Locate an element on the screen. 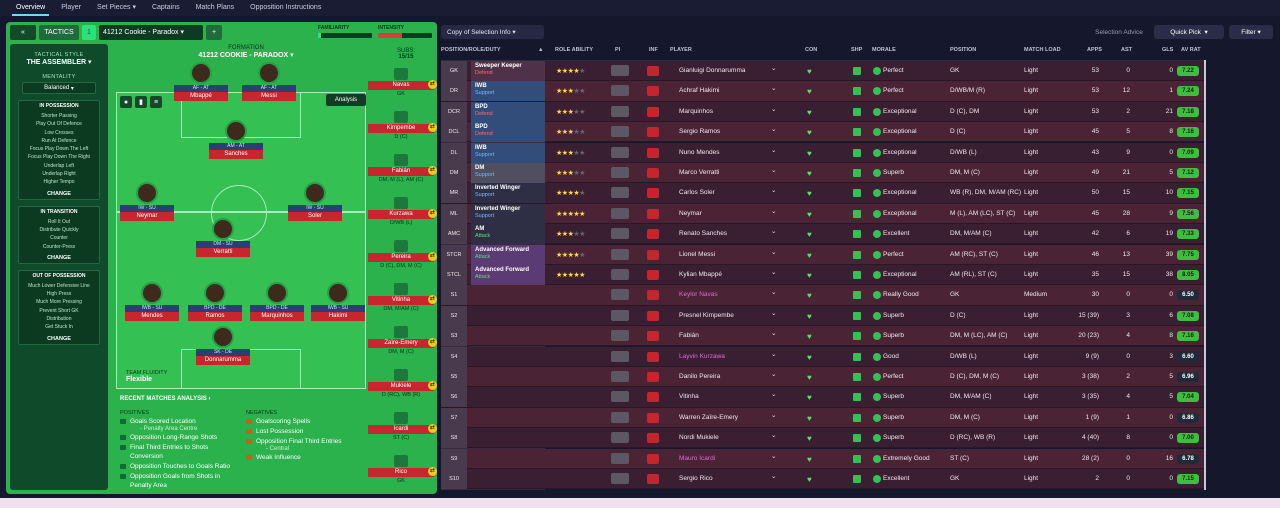  player-name: Marco Verratti is located at coordinates (699, 172).